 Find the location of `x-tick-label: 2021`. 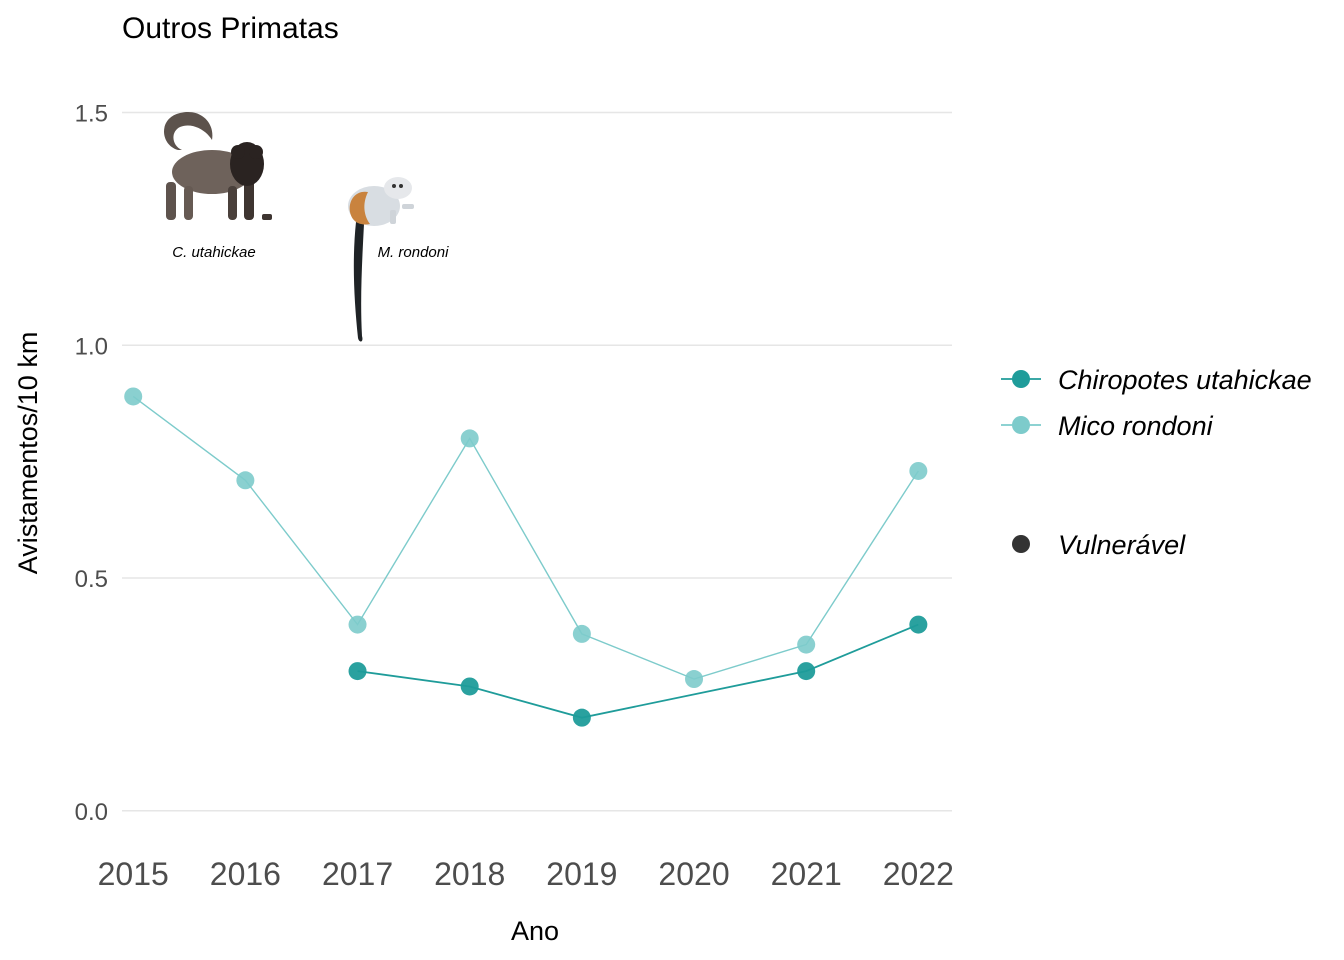

x-tick-label: 2021 is located at coordinates (806, 874).